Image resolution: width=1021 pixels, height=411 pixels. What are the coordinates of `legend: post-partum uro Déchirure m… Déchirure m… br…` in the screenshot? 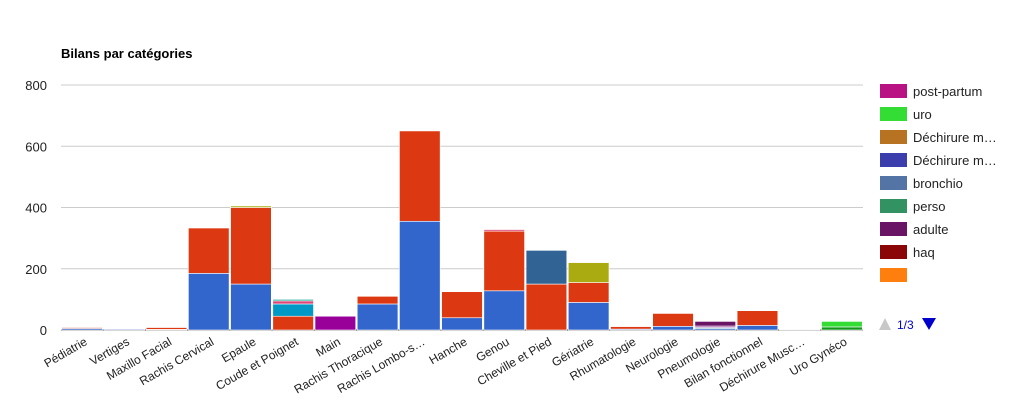 It's located at (938, 183).